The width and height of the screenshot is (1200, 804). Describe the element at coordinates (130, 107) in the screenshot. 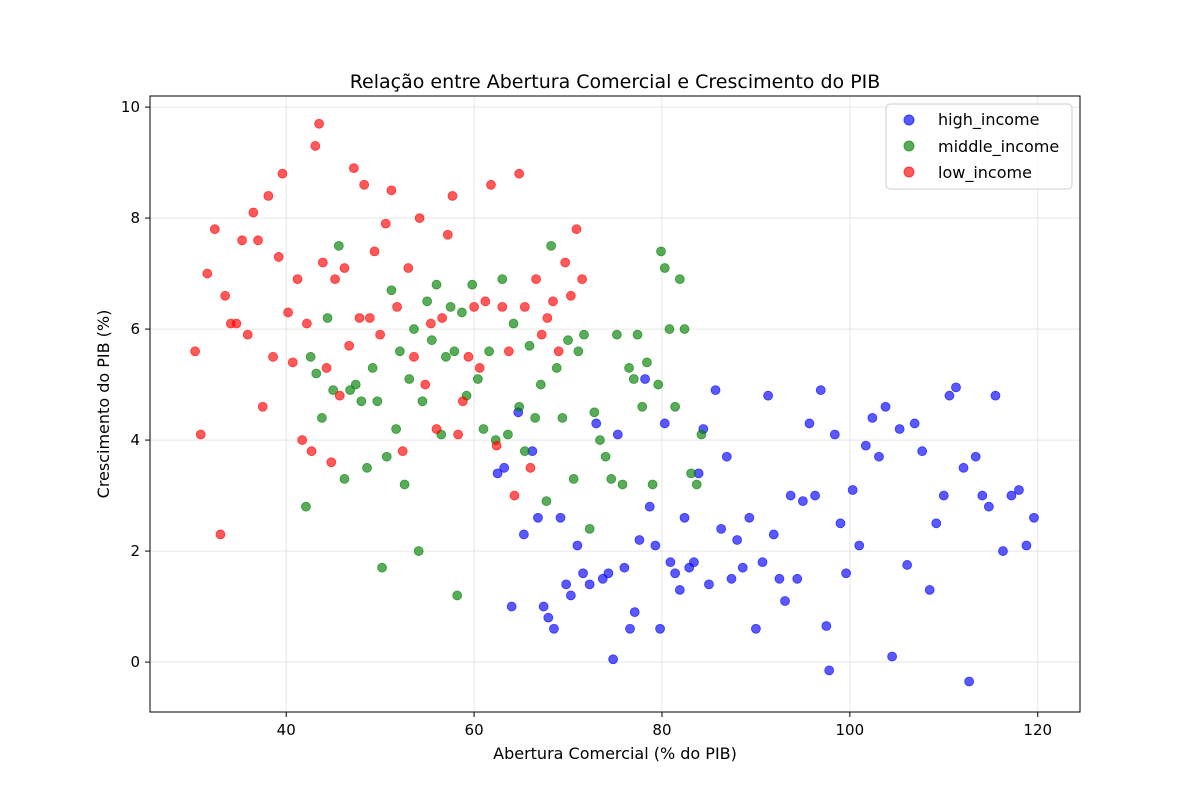

I see `y-tick-label: 10` at that location.